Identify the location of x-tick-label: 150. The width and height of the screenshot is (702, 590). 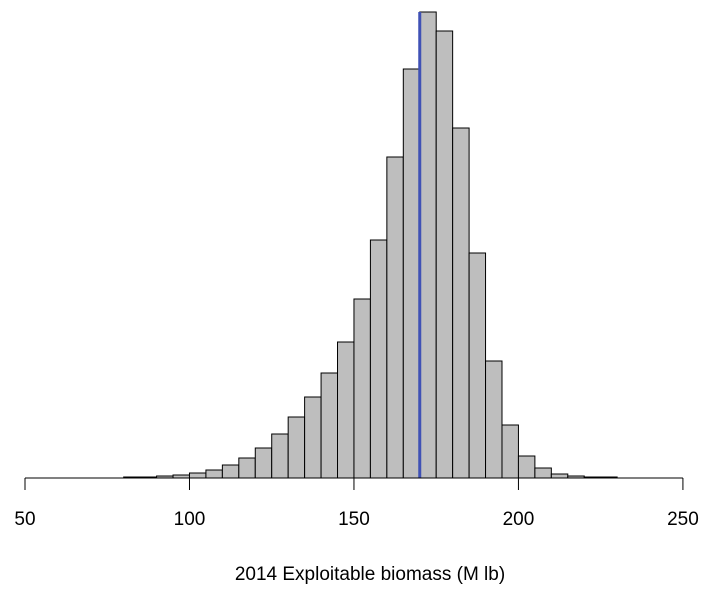
(354, 519).